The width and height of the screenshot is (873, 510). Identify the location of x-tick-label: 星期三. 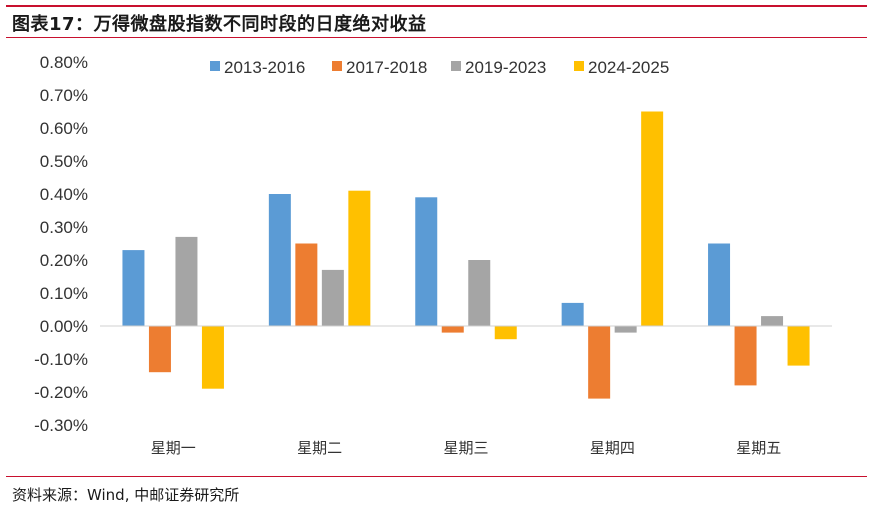
(465, 448).